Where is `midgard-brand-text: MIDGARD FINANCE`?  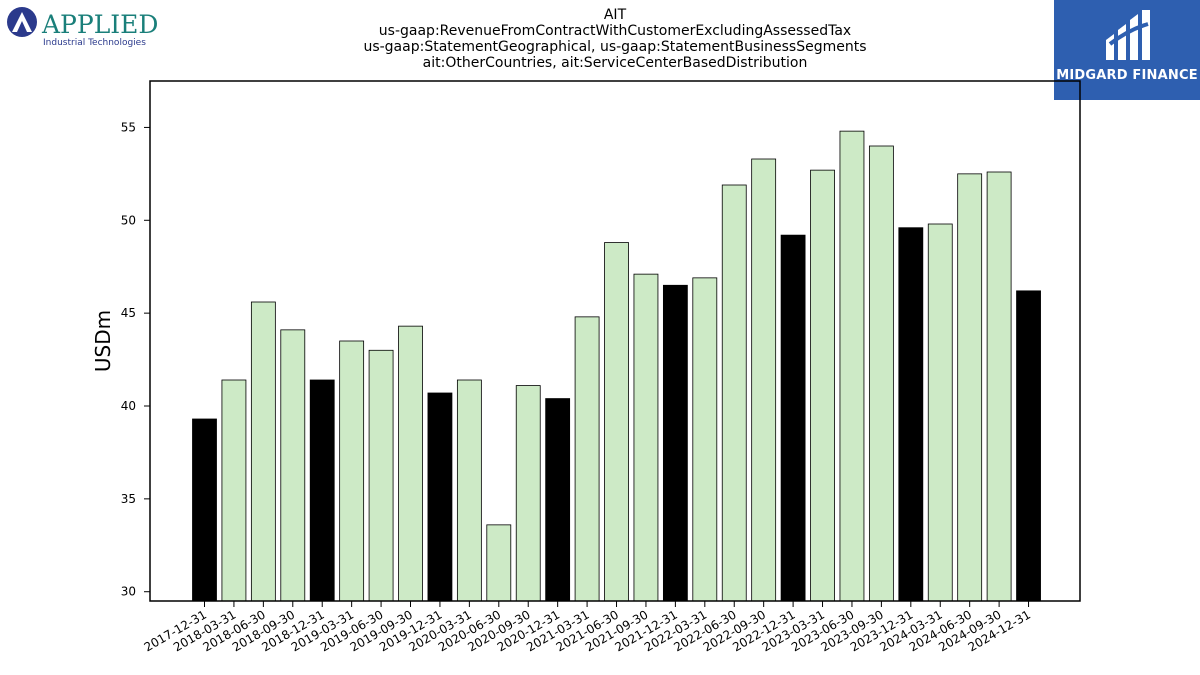
midgard-brand-text: MIDGARD FINANCE is located at coordinates (1127, 75).